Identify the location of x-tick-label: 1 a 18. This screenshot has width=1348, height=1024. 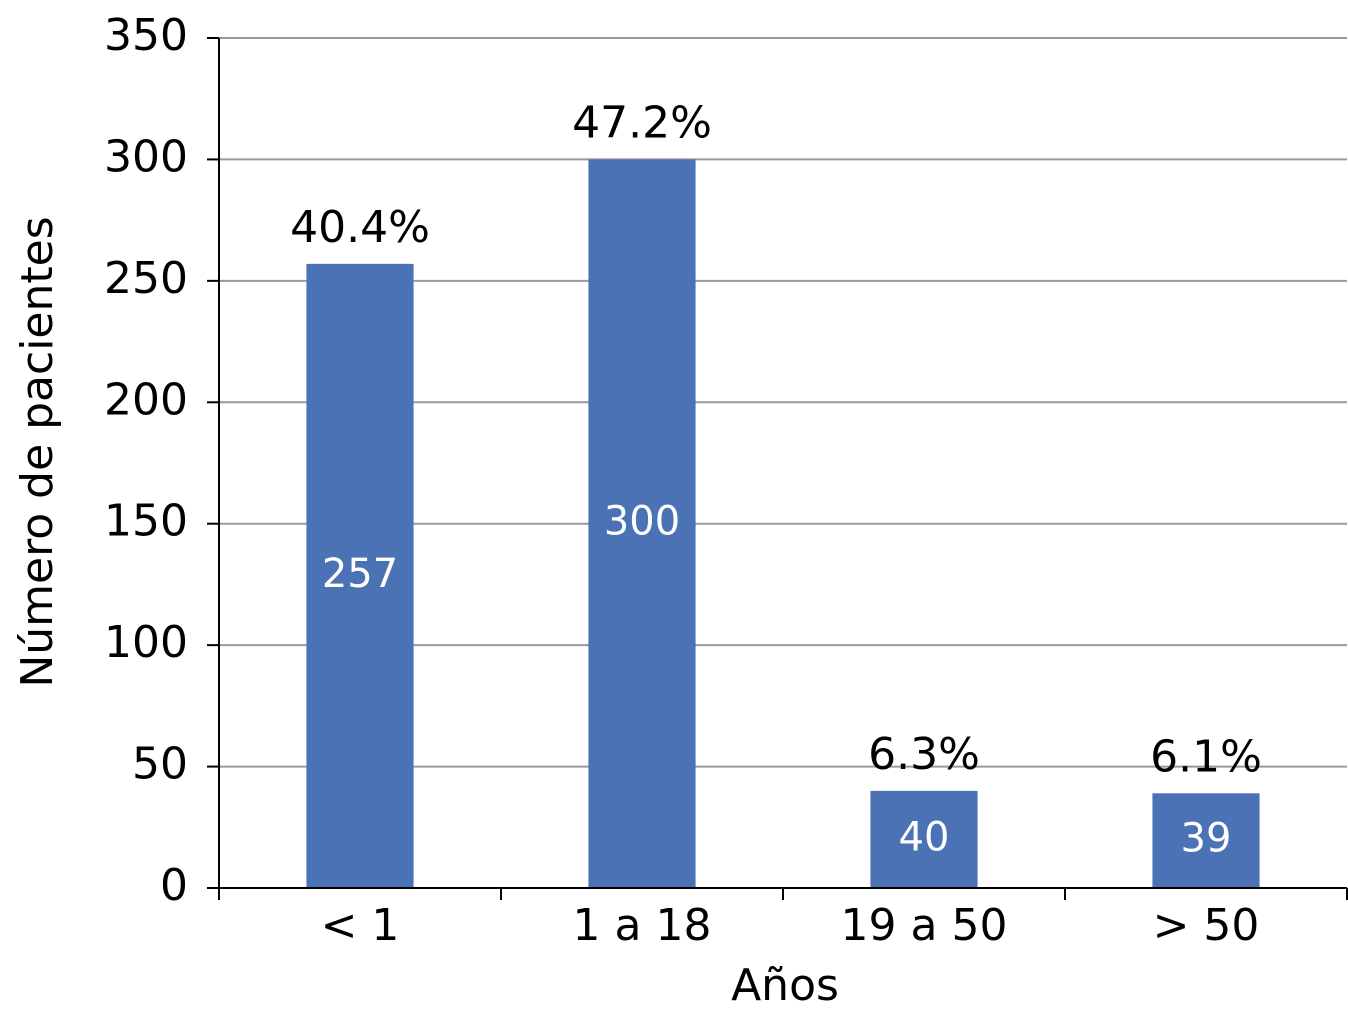
(642, 925).